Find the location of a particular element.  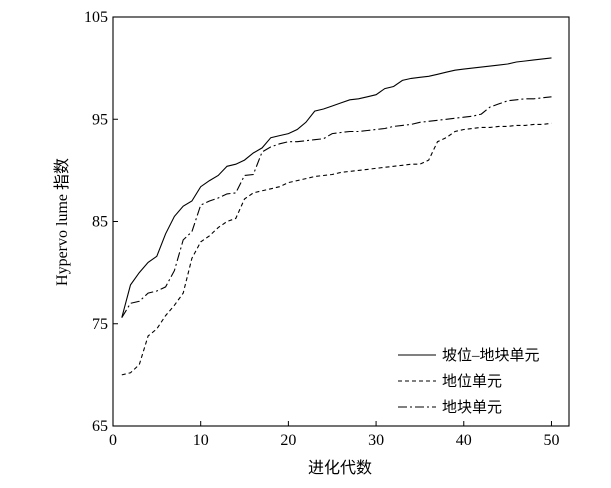

legend: 坡位–地块单元 地位单元 地块单元 is located at coordinates (469, 381).